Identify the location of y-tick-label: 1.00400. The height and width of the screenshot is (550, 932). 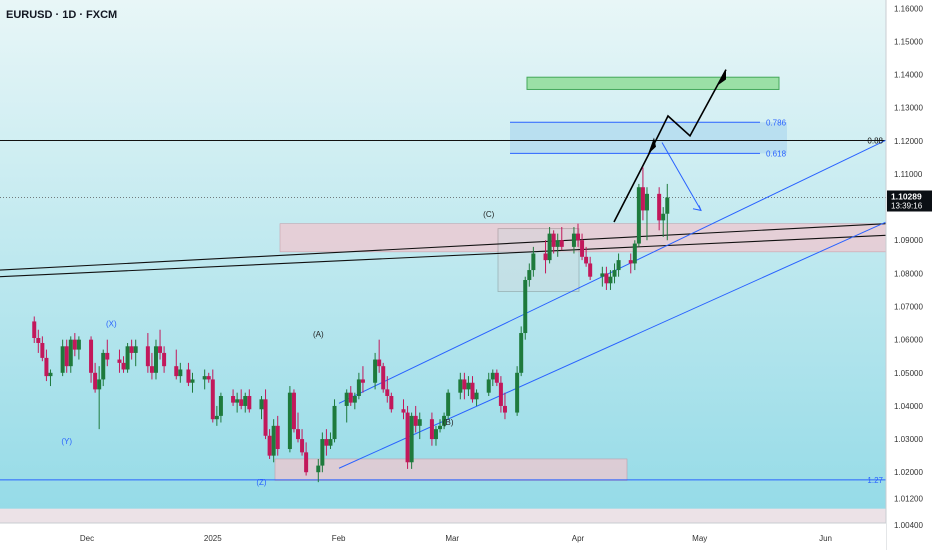
(908, 525).